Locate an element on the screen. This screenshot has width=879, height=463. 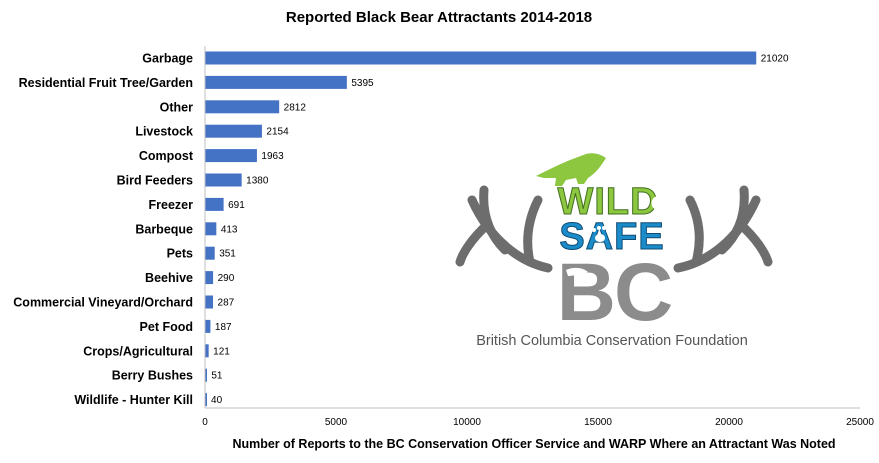
paw-print-icon is located at coordinates (601, 234).